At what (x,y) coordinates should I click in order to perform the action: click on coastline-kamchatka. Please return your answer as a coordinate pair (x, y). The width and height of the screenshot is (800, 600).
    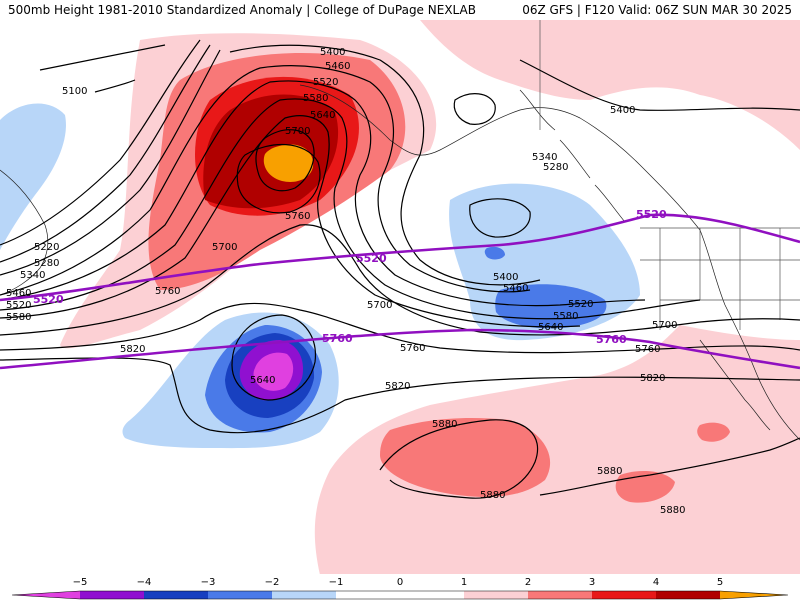
    Looking at the image, I should click on (24, 232).